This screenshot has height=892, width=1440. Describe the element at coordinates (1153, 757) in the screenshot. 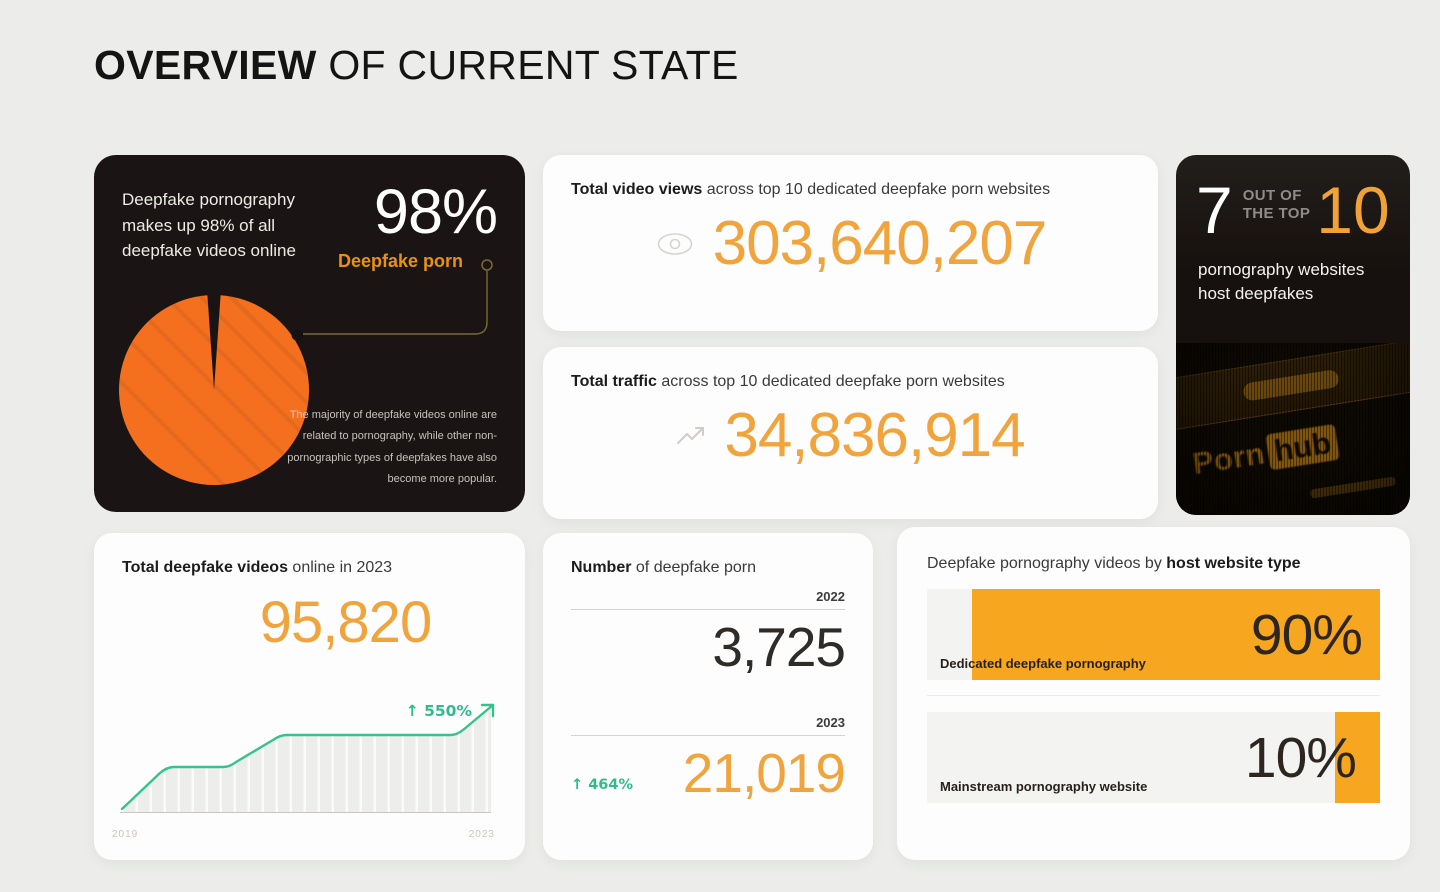

I see `bar-mainstream-track: 10% Mainstream pornography website` at that location.